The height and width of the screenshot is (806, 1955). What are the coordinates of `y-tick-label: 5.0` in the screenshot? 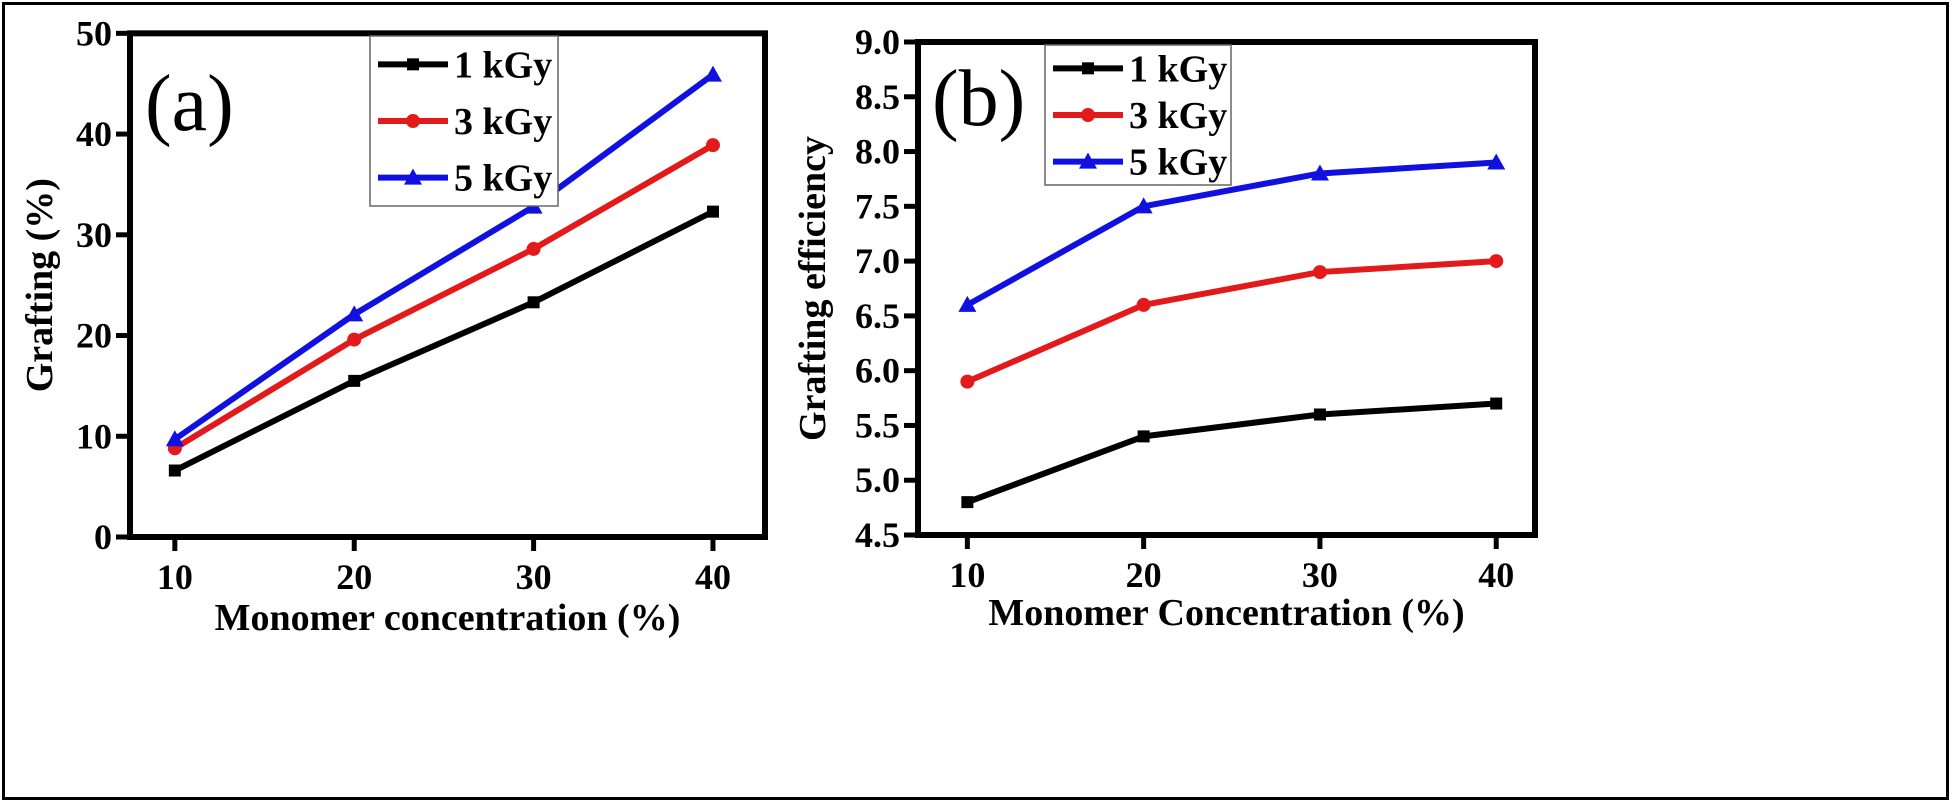 It's located at (877, 480).